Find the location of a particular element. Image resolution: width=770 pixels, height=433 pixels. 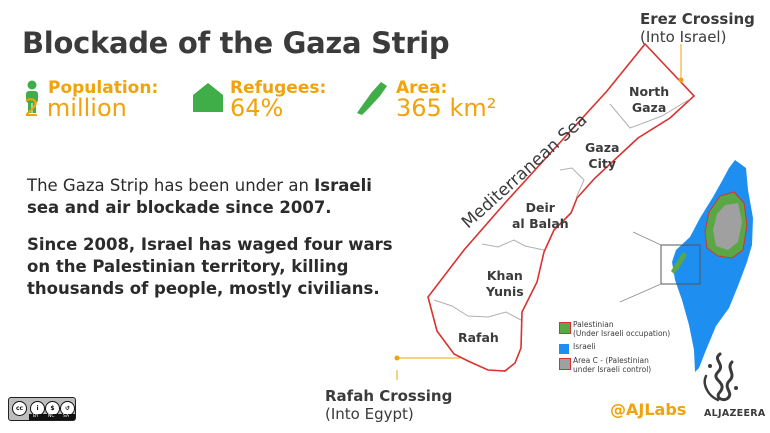

legend-palestinian-l2: (Under Israeli occupation) is located at coordinates (622, 333).